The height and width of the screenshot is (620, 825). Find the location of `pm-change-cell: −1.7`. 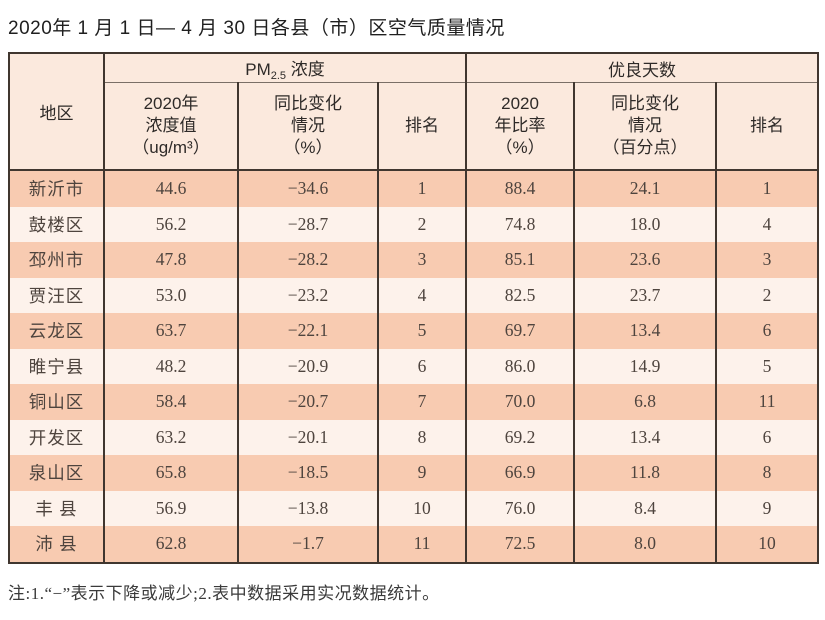

pm-change-cell: −1.7 is located at coordinates (307, 544).